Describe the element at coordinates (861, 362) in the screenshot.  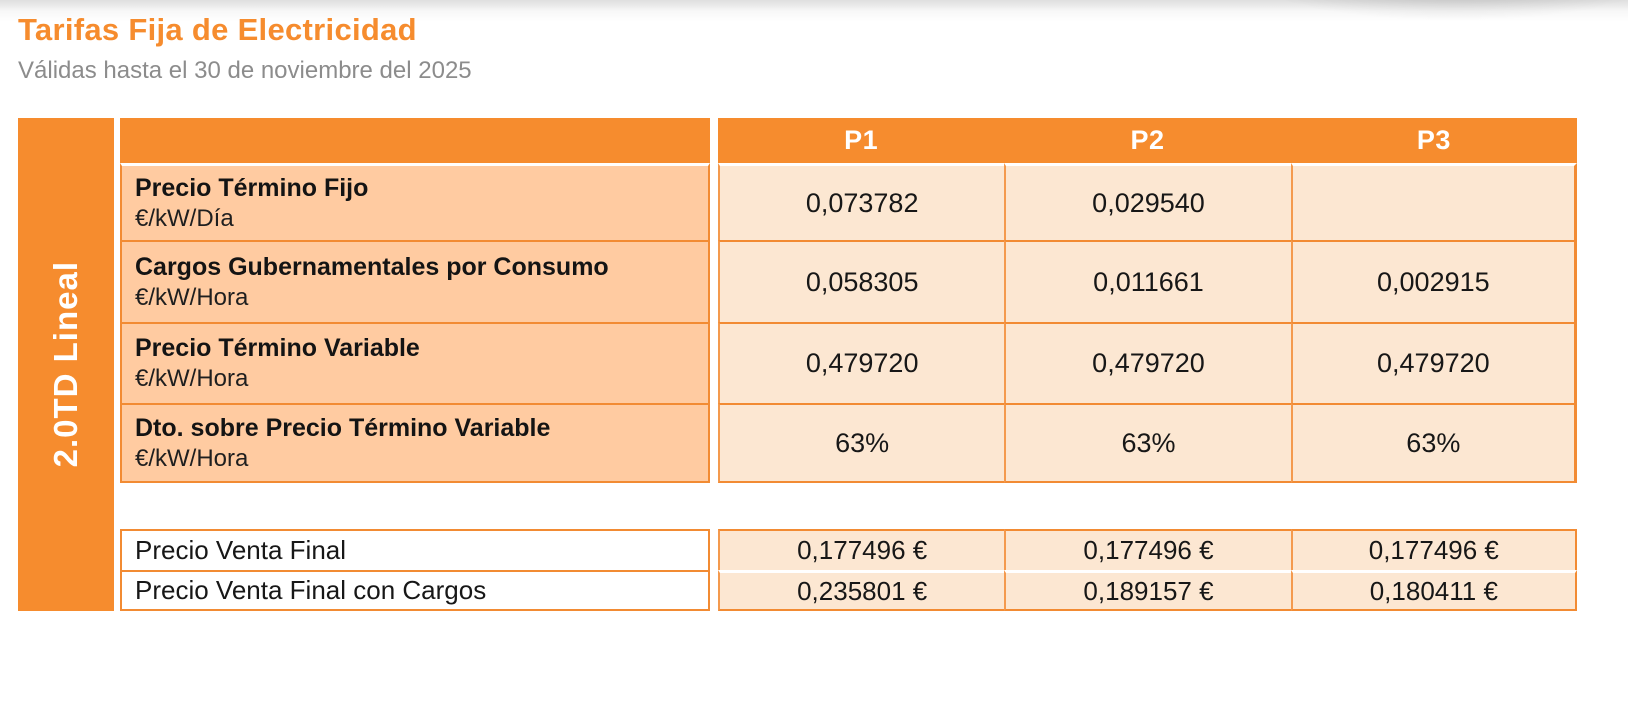
I see `value-cell-r3-p1: 0,479720` at that location.